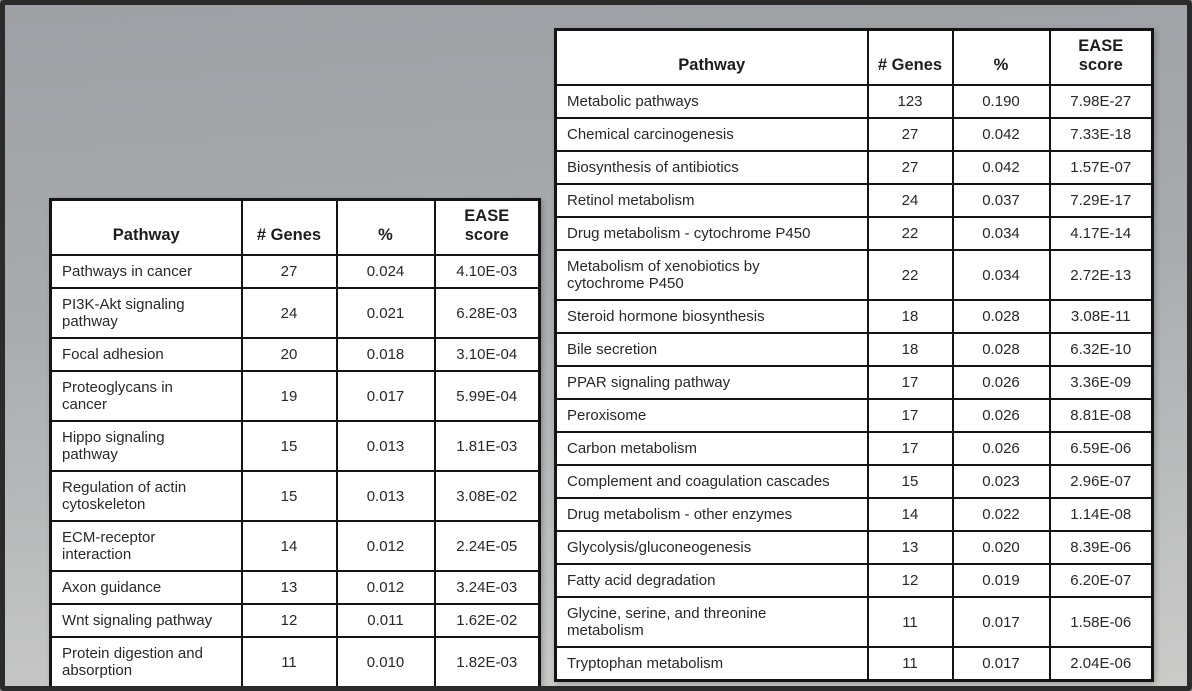 The width and height of the screenshot is (1192, 691). I want to click on value-cell: 6.20E-07, so click(1101, 580).